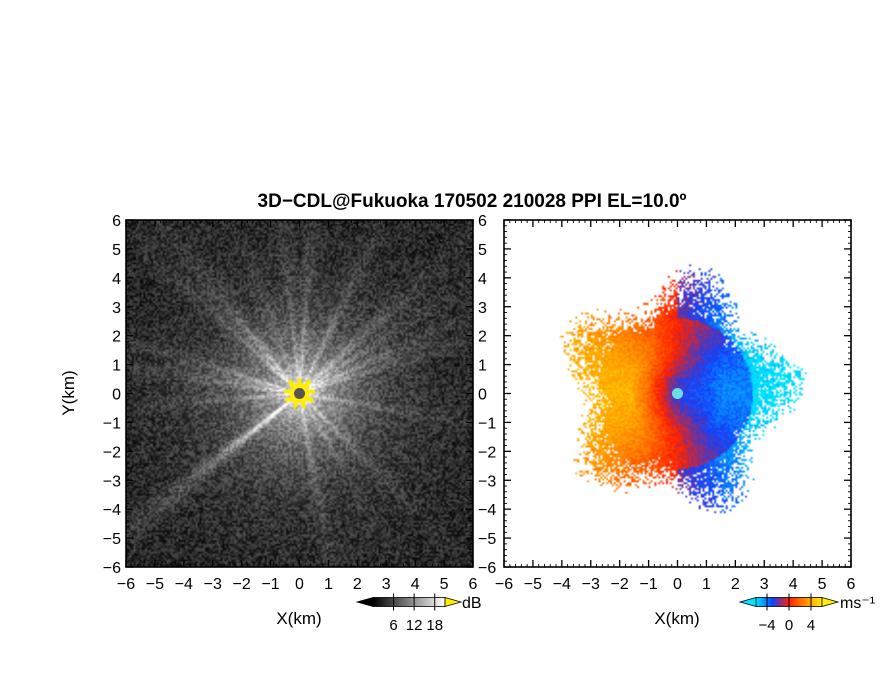  What do you see at coordinates (328, 584) in the screenshot?
I see `intensity-x-tick-label: 1` at bounding box center [328, 584].